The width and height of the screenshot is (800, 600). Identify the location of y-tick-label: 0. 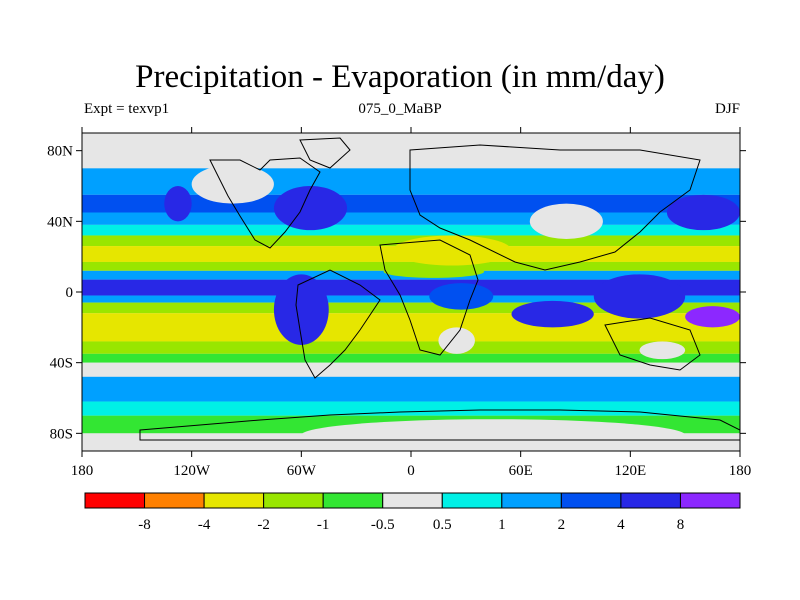
(70, 293).